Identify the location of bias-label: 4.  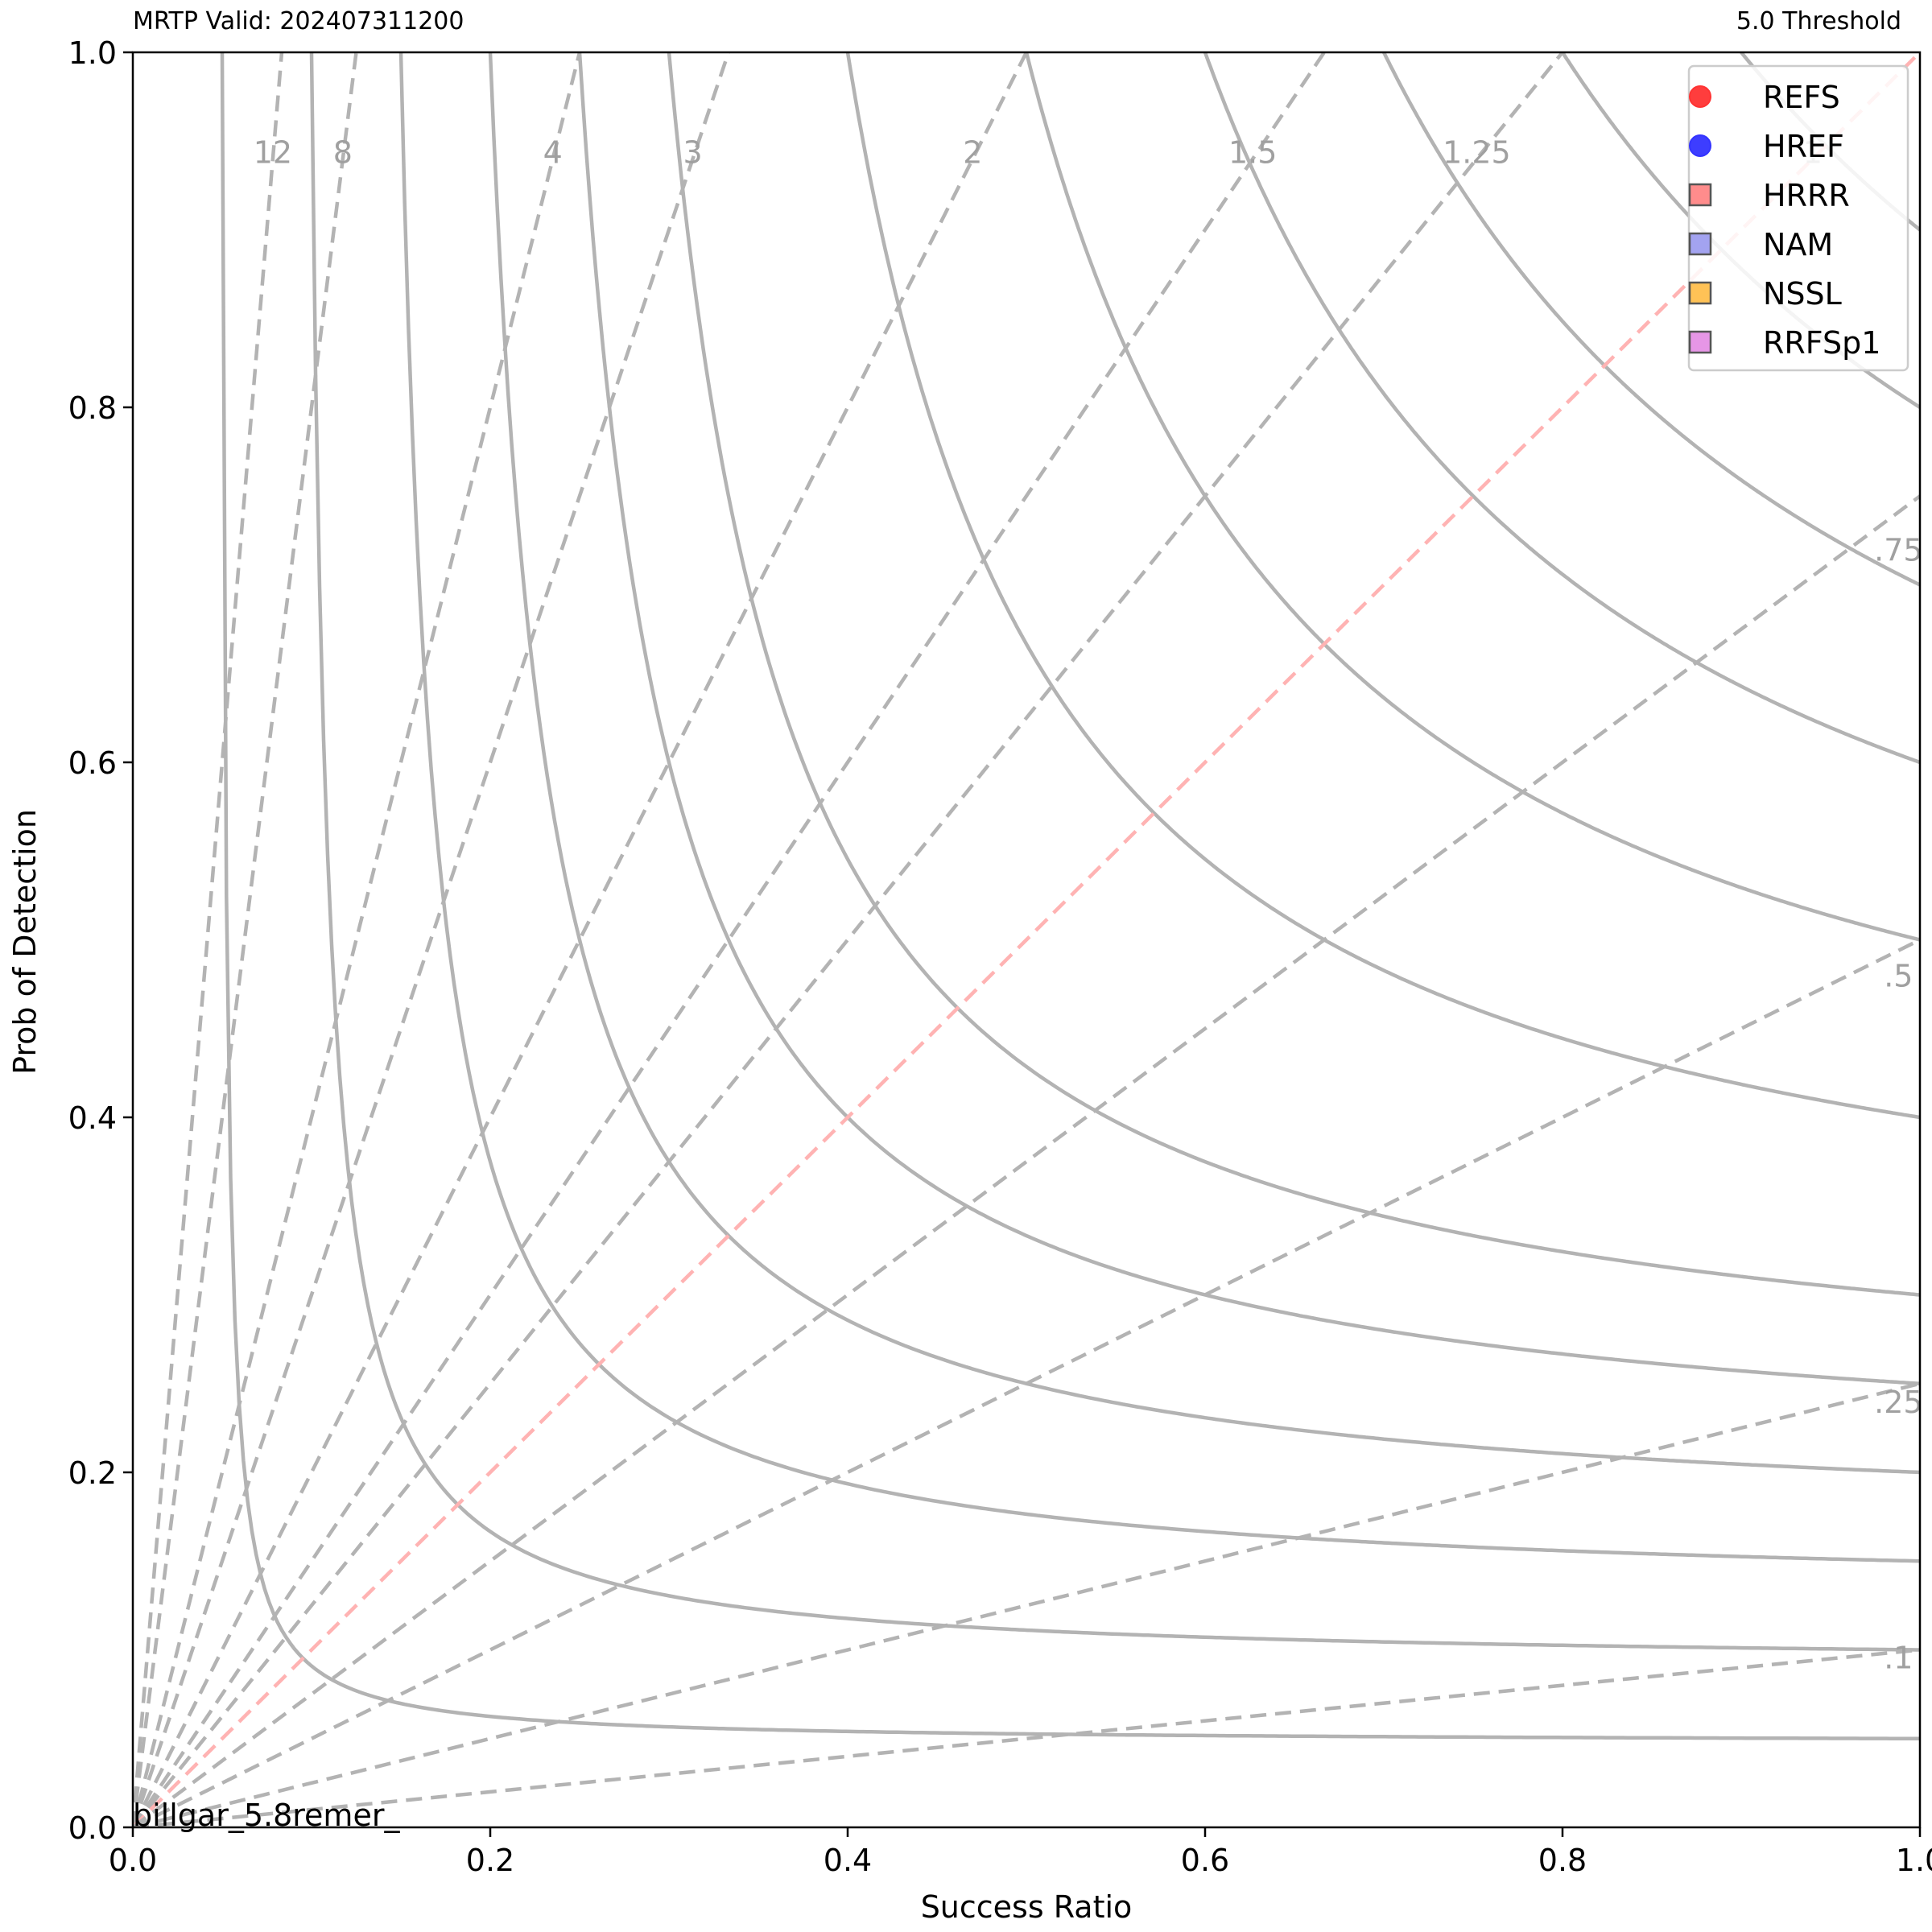
(553, 152).